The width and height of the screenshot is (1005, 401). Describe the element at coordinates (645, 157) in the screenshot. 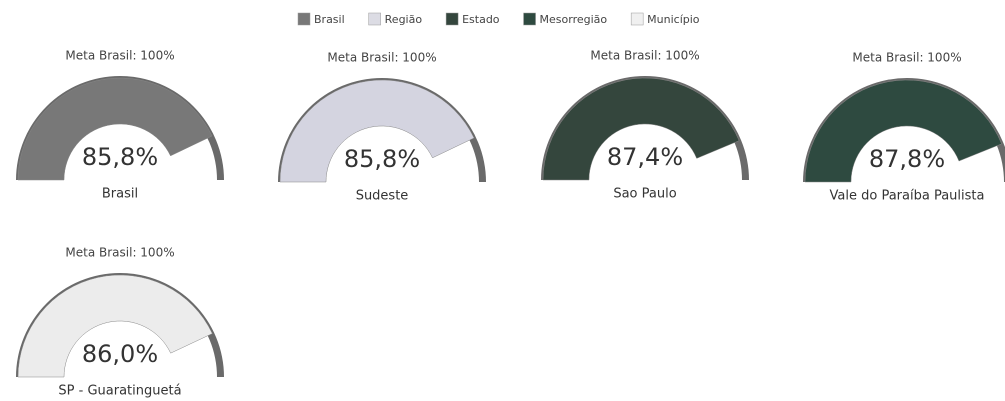

I see `gauge-value-label: 87,4%` at that location.